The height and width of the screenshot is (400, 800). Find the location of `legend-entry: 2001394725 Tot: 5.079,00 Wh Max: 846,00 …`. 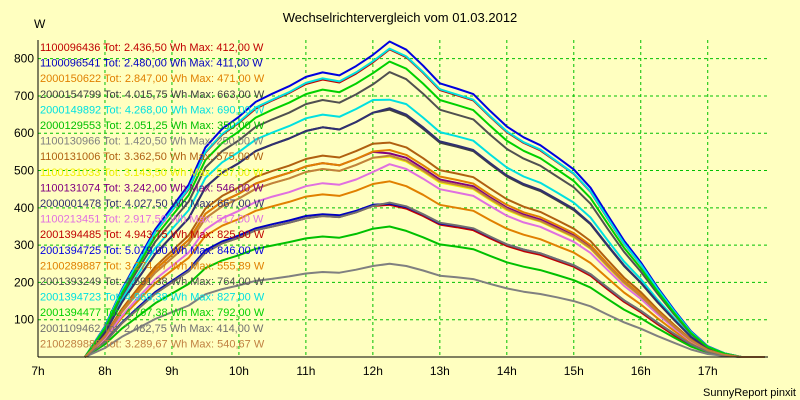

legend-entry: 2001394725 Tot: 5.079,00 Wh Max: 846,00 … is located at coordinates (152, 251).